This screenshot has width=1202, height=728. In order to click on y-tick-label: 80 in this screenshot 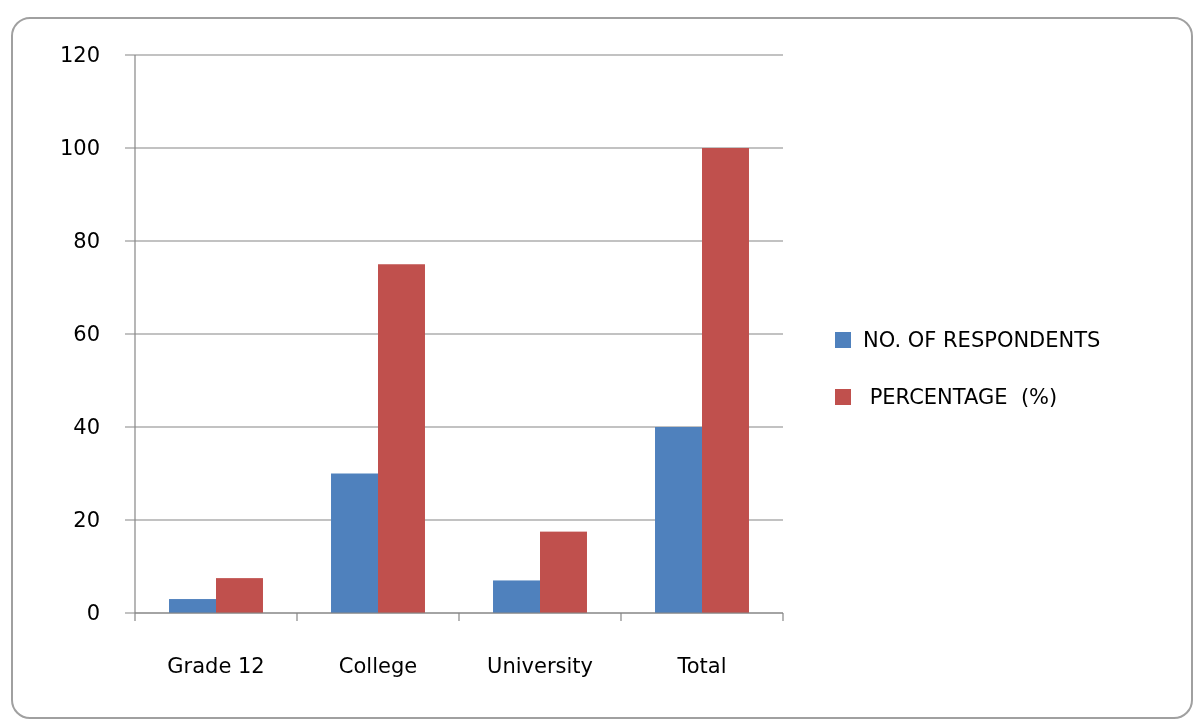, I will do `click(86, 241)`.